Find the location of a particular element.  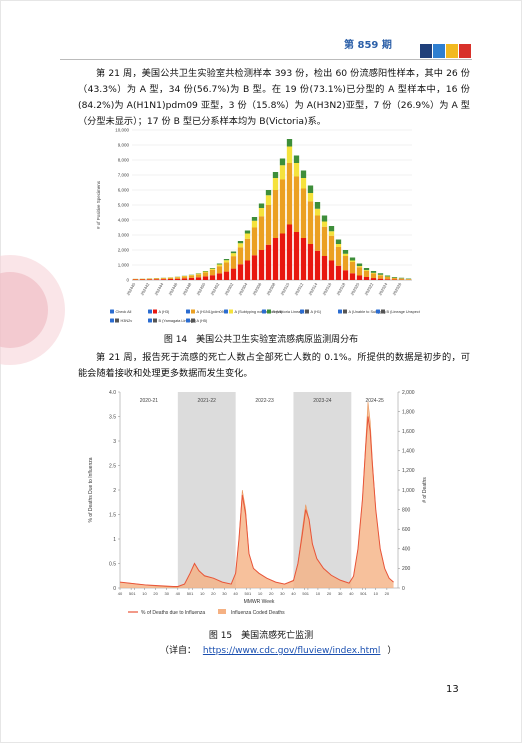

source-suffix: ） is located at coordinates (392, 651).